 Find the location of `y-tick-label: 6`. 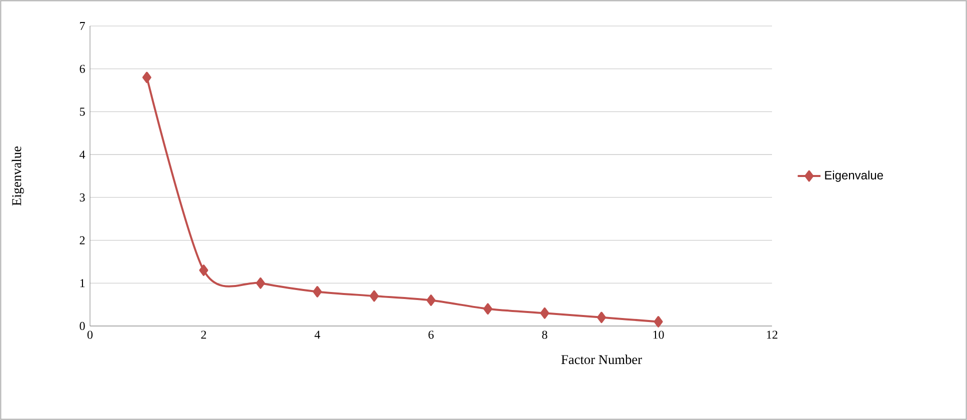

y-tick-label: 6 is located at coordinates (82, 68).